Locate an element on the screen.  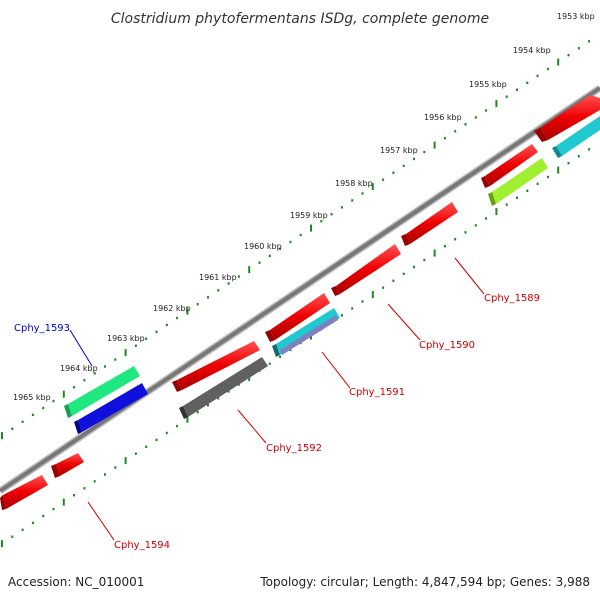
kbp-tick-label: 1963 kbp is located at coordinates (126, 338).